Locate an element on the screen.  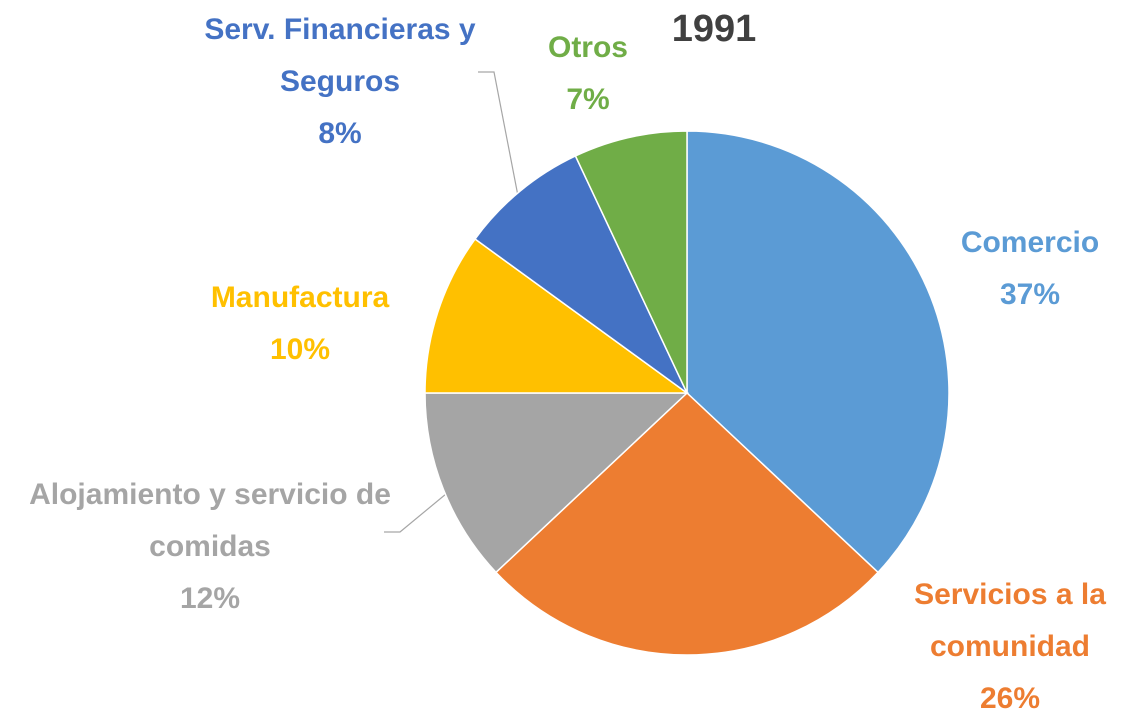
category-label: Servicios a la comunidad is located at coordinates (1010, 620).